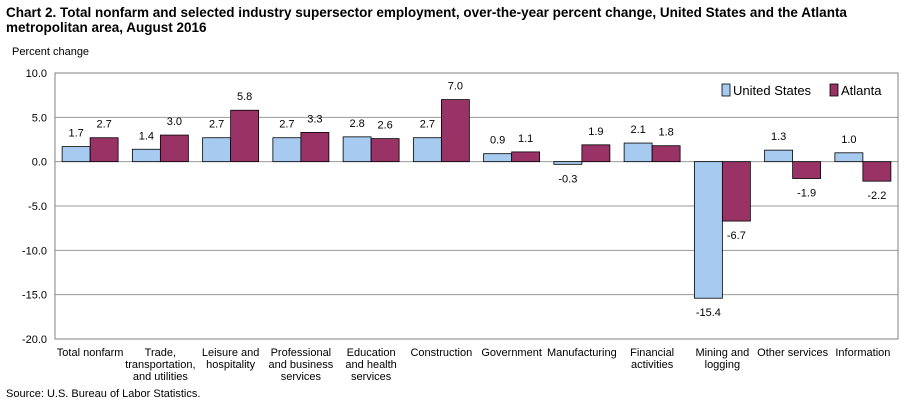 The height and width of the screenshot is (404, 915). What do you see at coordinates (384, 126) in the screenshot?
I see `data-label: 2.6` at bounding box center [384, 126].